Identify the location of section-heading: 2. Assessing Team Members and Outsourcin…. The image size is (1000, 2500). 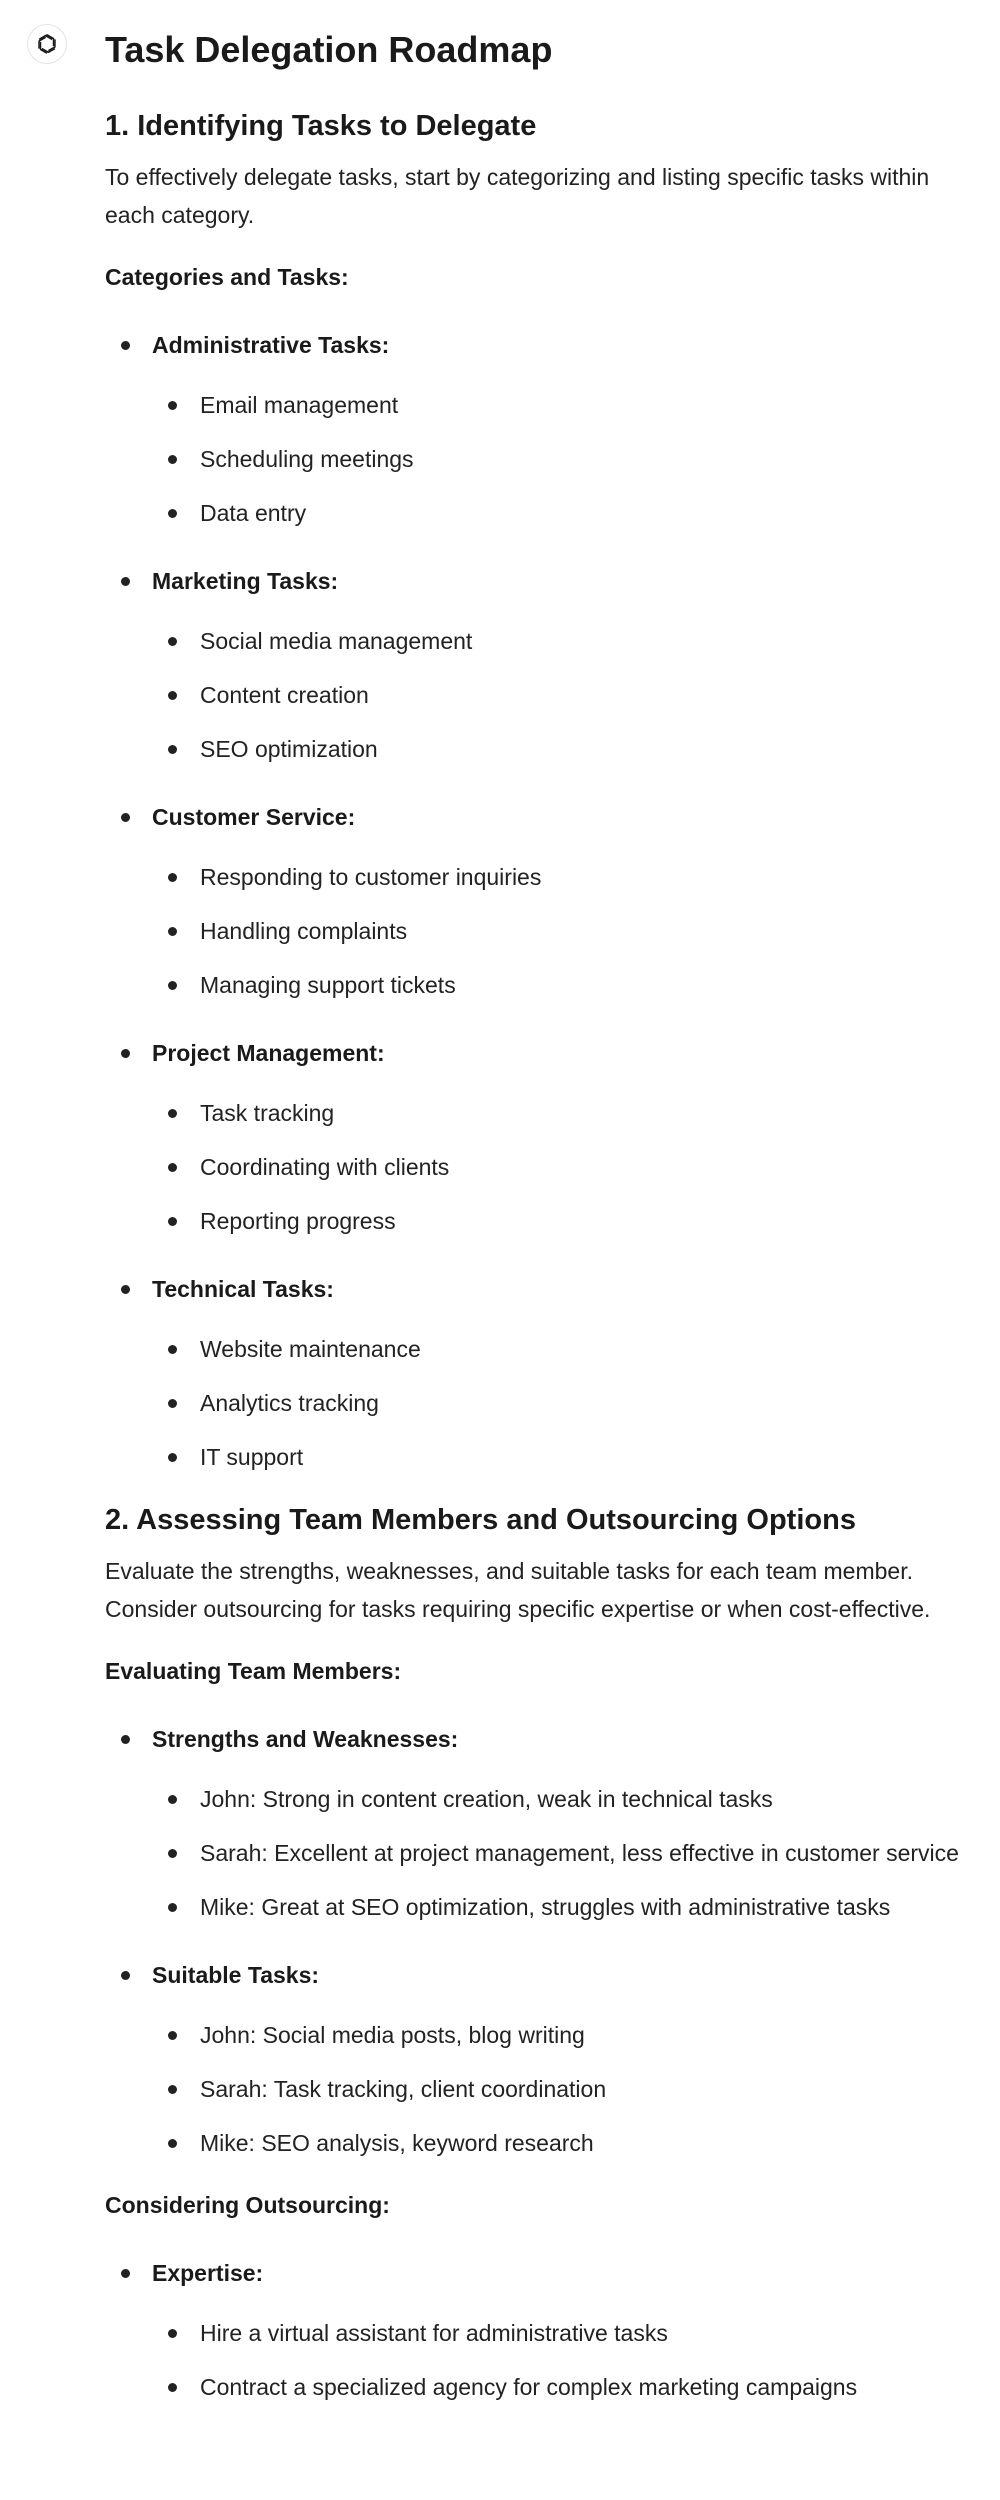
(480, 1520).